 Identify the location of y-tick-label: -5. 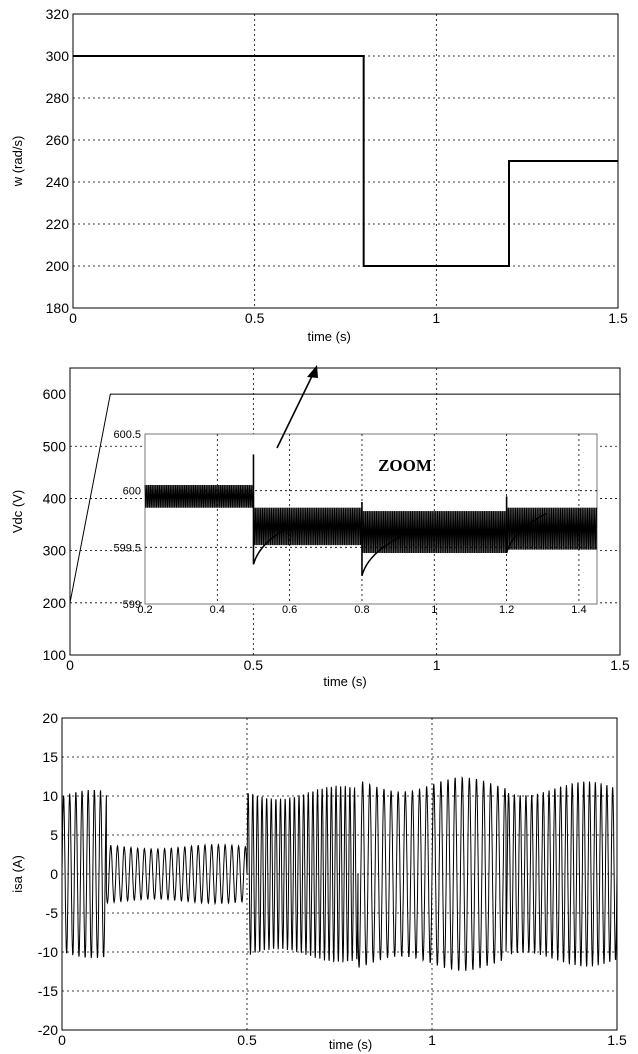
(52, 913).